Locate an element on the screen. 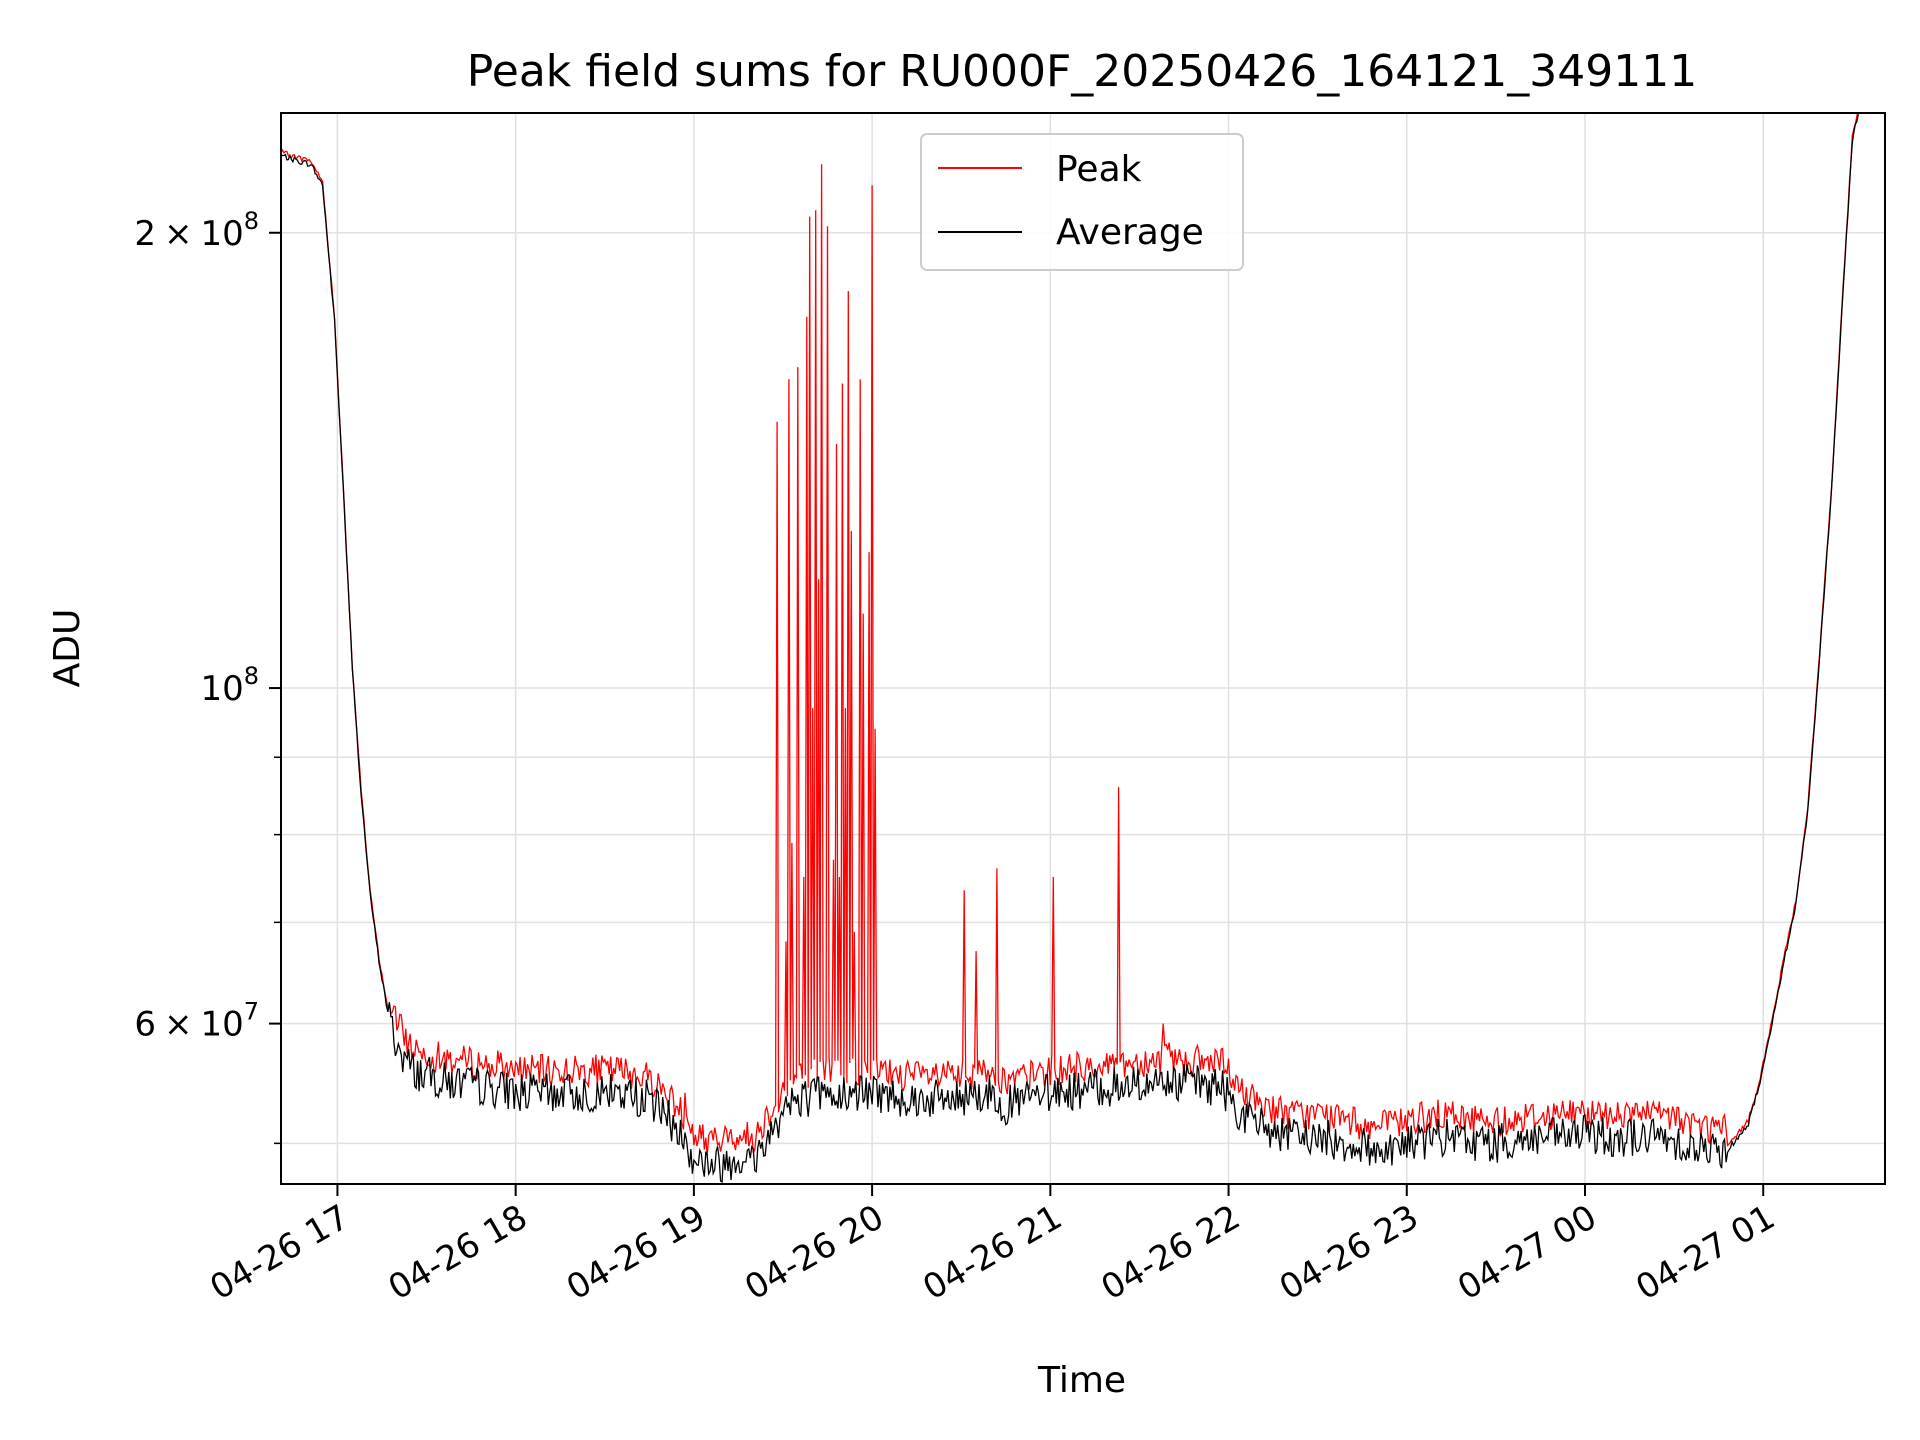 The image size is (1920, 1440). legend: Peak Average is located at coordinates (1082, 202).